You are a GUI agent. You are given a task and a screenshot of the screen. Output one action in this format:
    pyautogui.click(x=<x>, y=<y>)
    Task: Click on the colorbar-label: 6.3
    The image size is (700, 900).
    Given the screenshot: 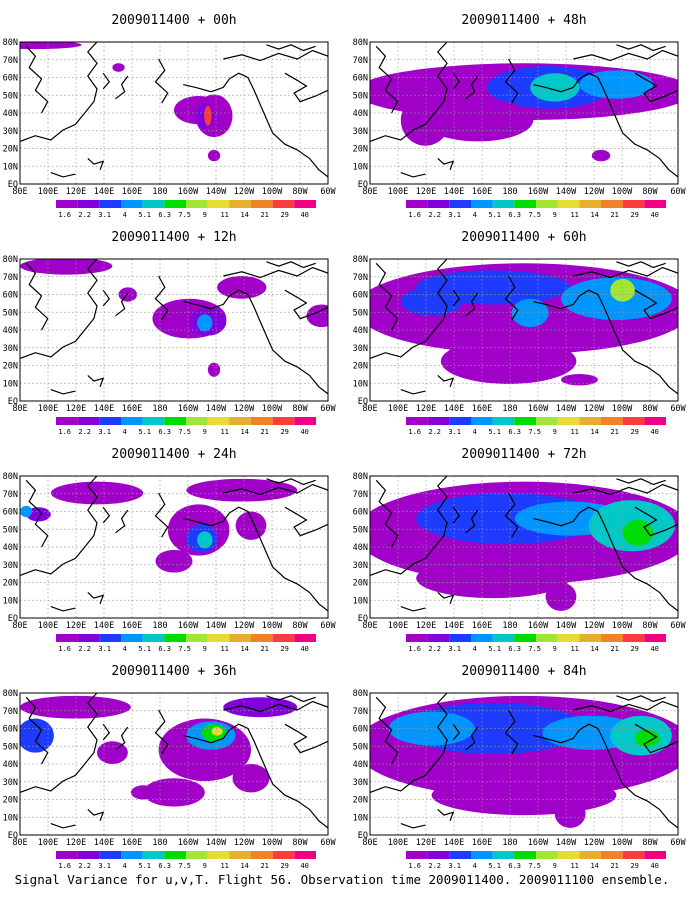 What is the action you would take?
    pyautogui.click(x=164, y=215)
    